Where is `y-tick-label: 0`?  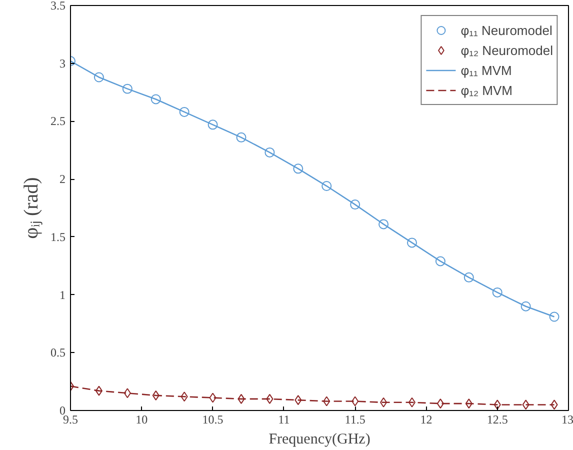
y-tick-label: 0 is located at coordinates (63, 411).